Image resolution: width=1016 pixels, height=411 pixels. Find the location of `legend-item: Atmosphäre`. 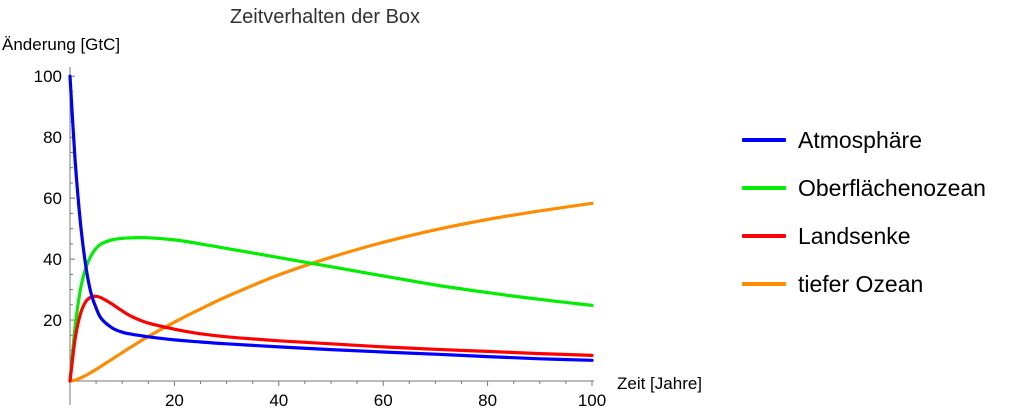

legend-item: Atmosphäre is located at coordinates (864, 140).